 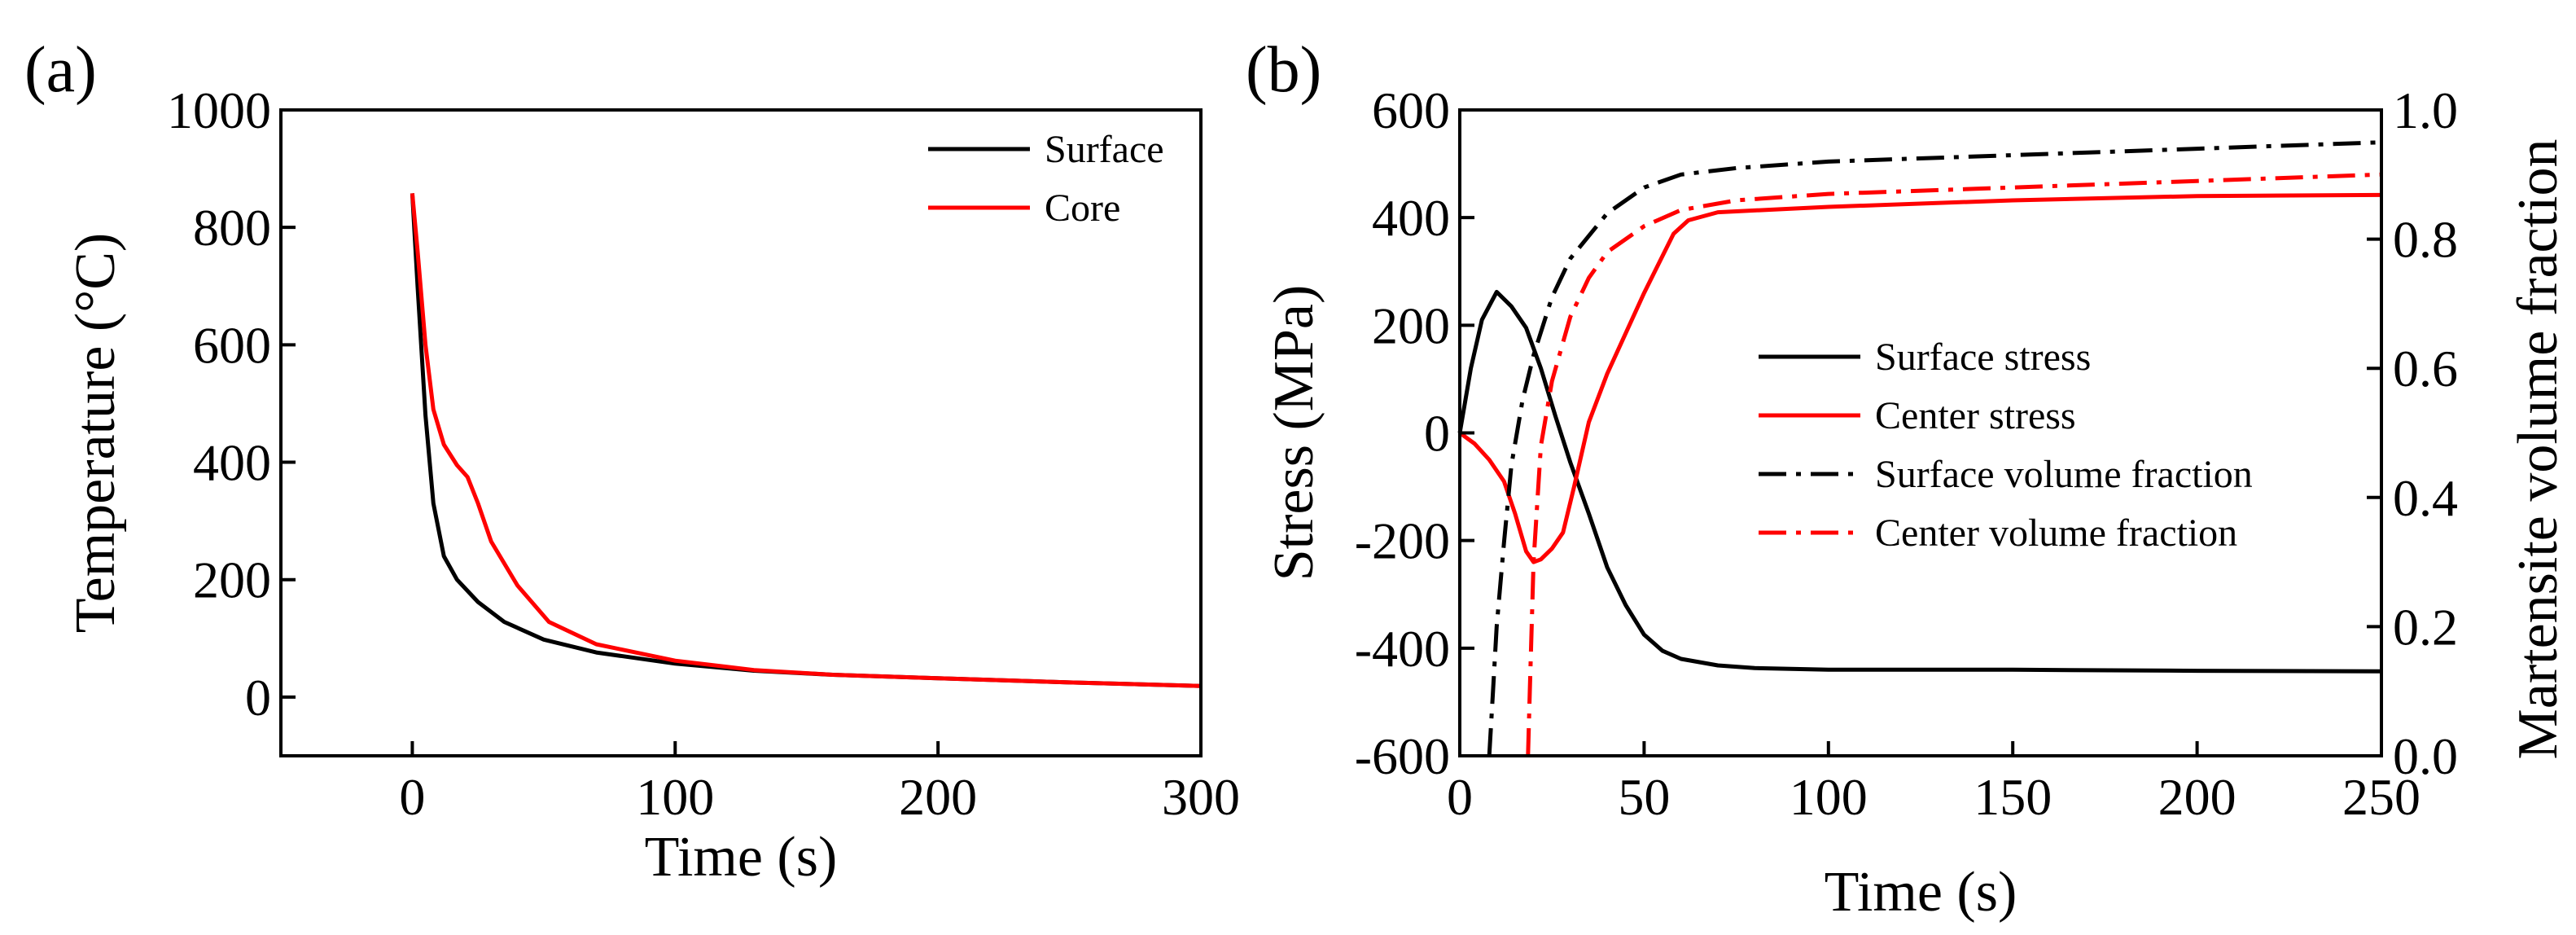 What do you see at coordinates (2425, 756) in the screenshot?
I see `y2-tick-label-b: 0.0` at bounding box center [2425, 756].